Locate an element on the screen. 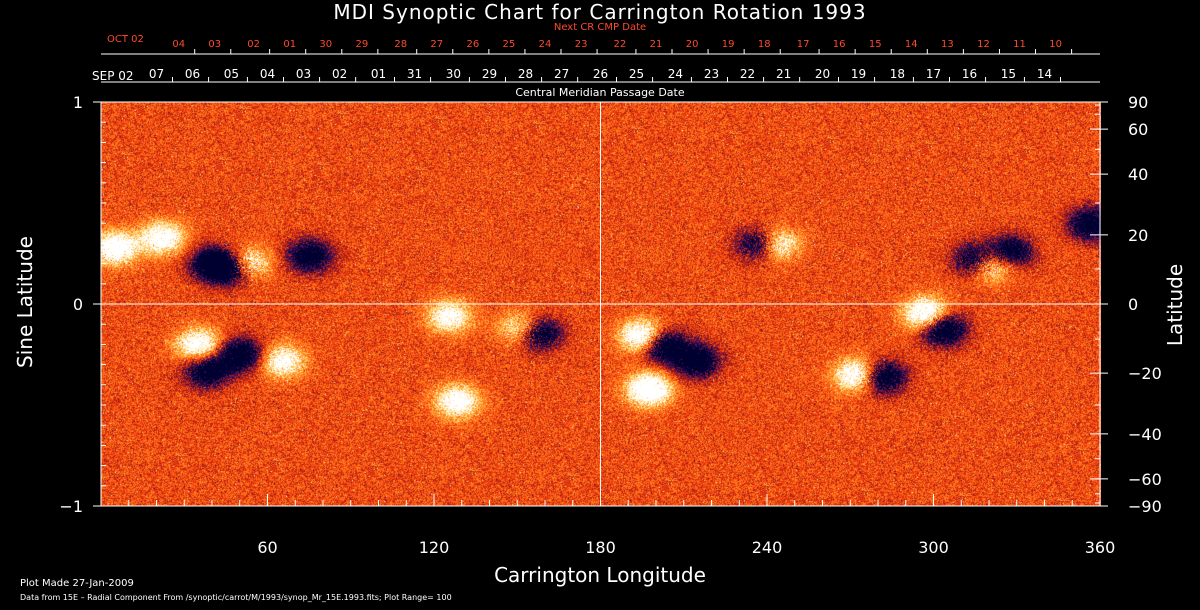 The image size is (1200, 610). right-tick-label: 20 is located at coordinates (1138, 235).